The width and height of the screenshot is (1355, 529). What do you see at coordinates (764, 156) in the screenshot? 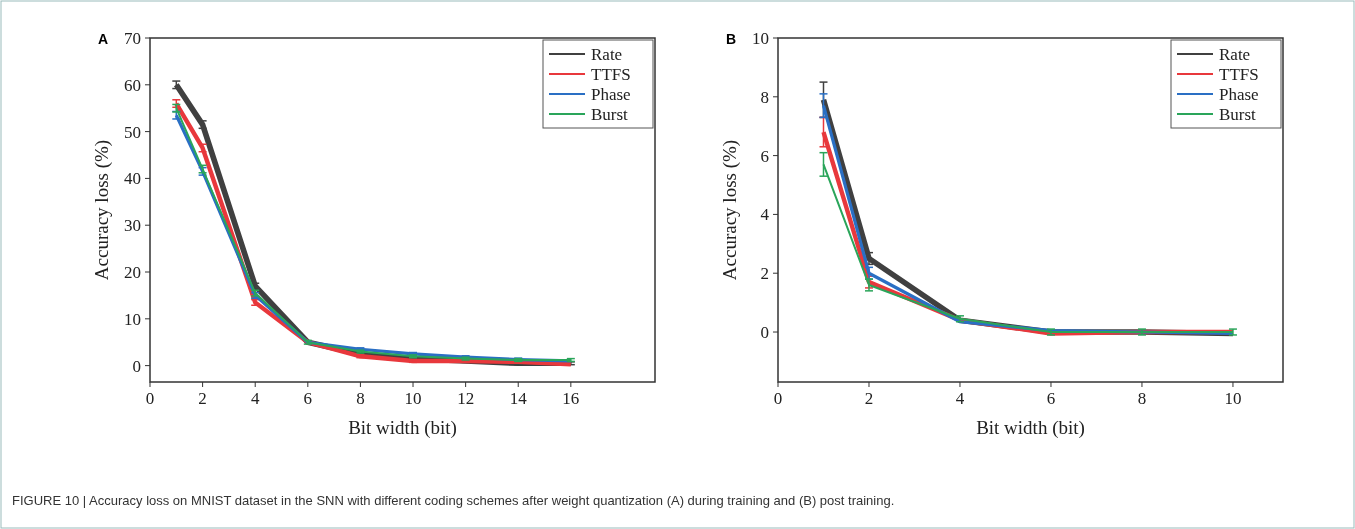
I see `y-tick-label: 6` at bounding box center [764, 156].